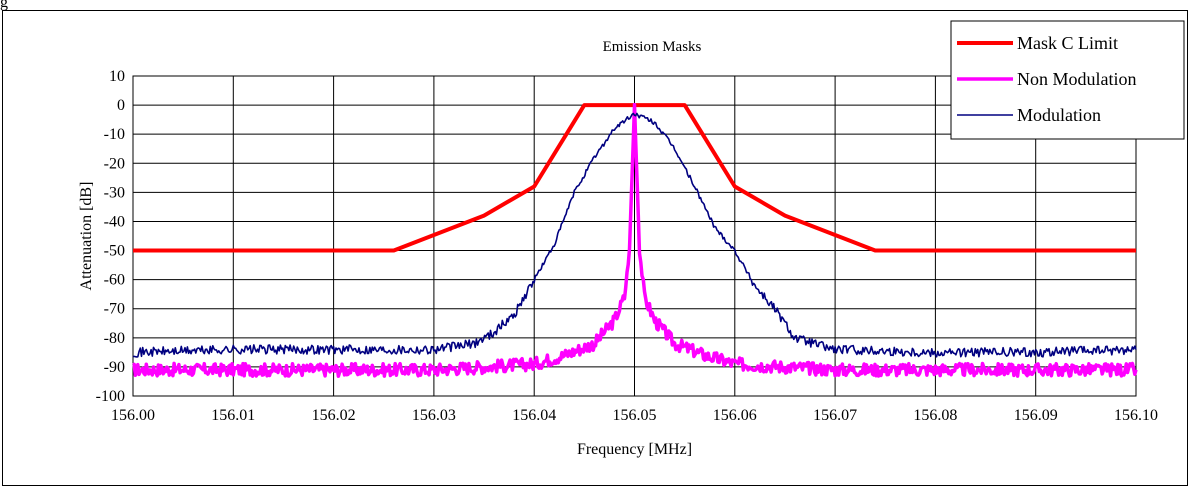  Describe the element at coordinates (935, 415) in the screenshot. I see `x-tick-label: 156.08` at that location.